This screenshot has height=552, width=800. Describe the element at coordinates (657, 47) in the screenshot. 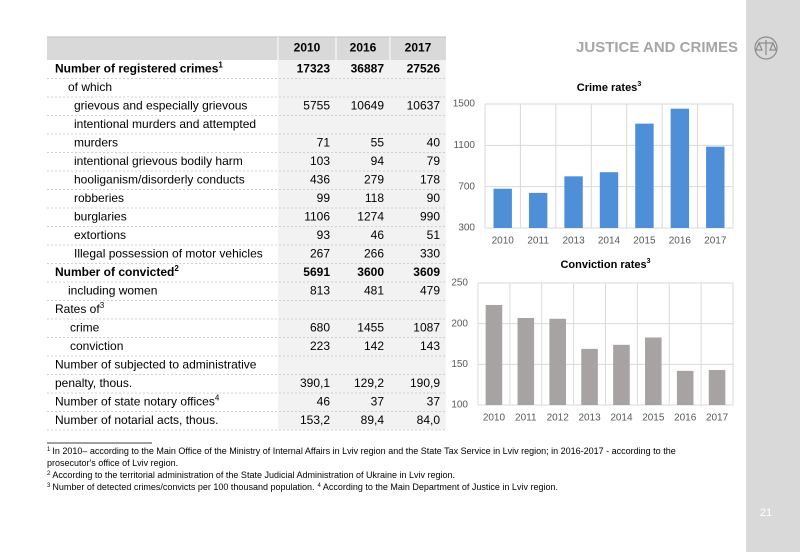

I see `section-title: JUSTICE AND CRIMES` at that location.